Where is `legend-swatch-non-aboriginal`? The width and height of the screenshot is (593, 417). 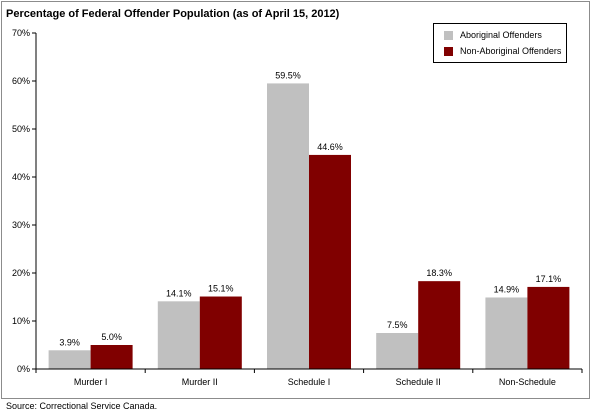 legend-swatch-non-aboriginal is located at coordinates (448, 51).